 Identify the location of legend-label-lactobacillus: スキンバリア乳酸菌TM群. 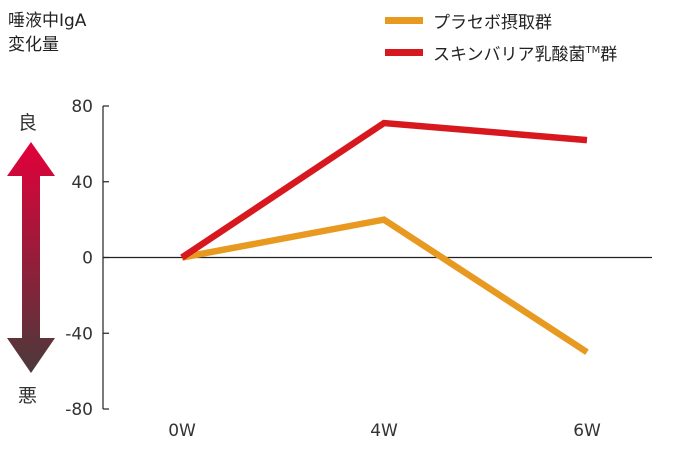
(525, 52).